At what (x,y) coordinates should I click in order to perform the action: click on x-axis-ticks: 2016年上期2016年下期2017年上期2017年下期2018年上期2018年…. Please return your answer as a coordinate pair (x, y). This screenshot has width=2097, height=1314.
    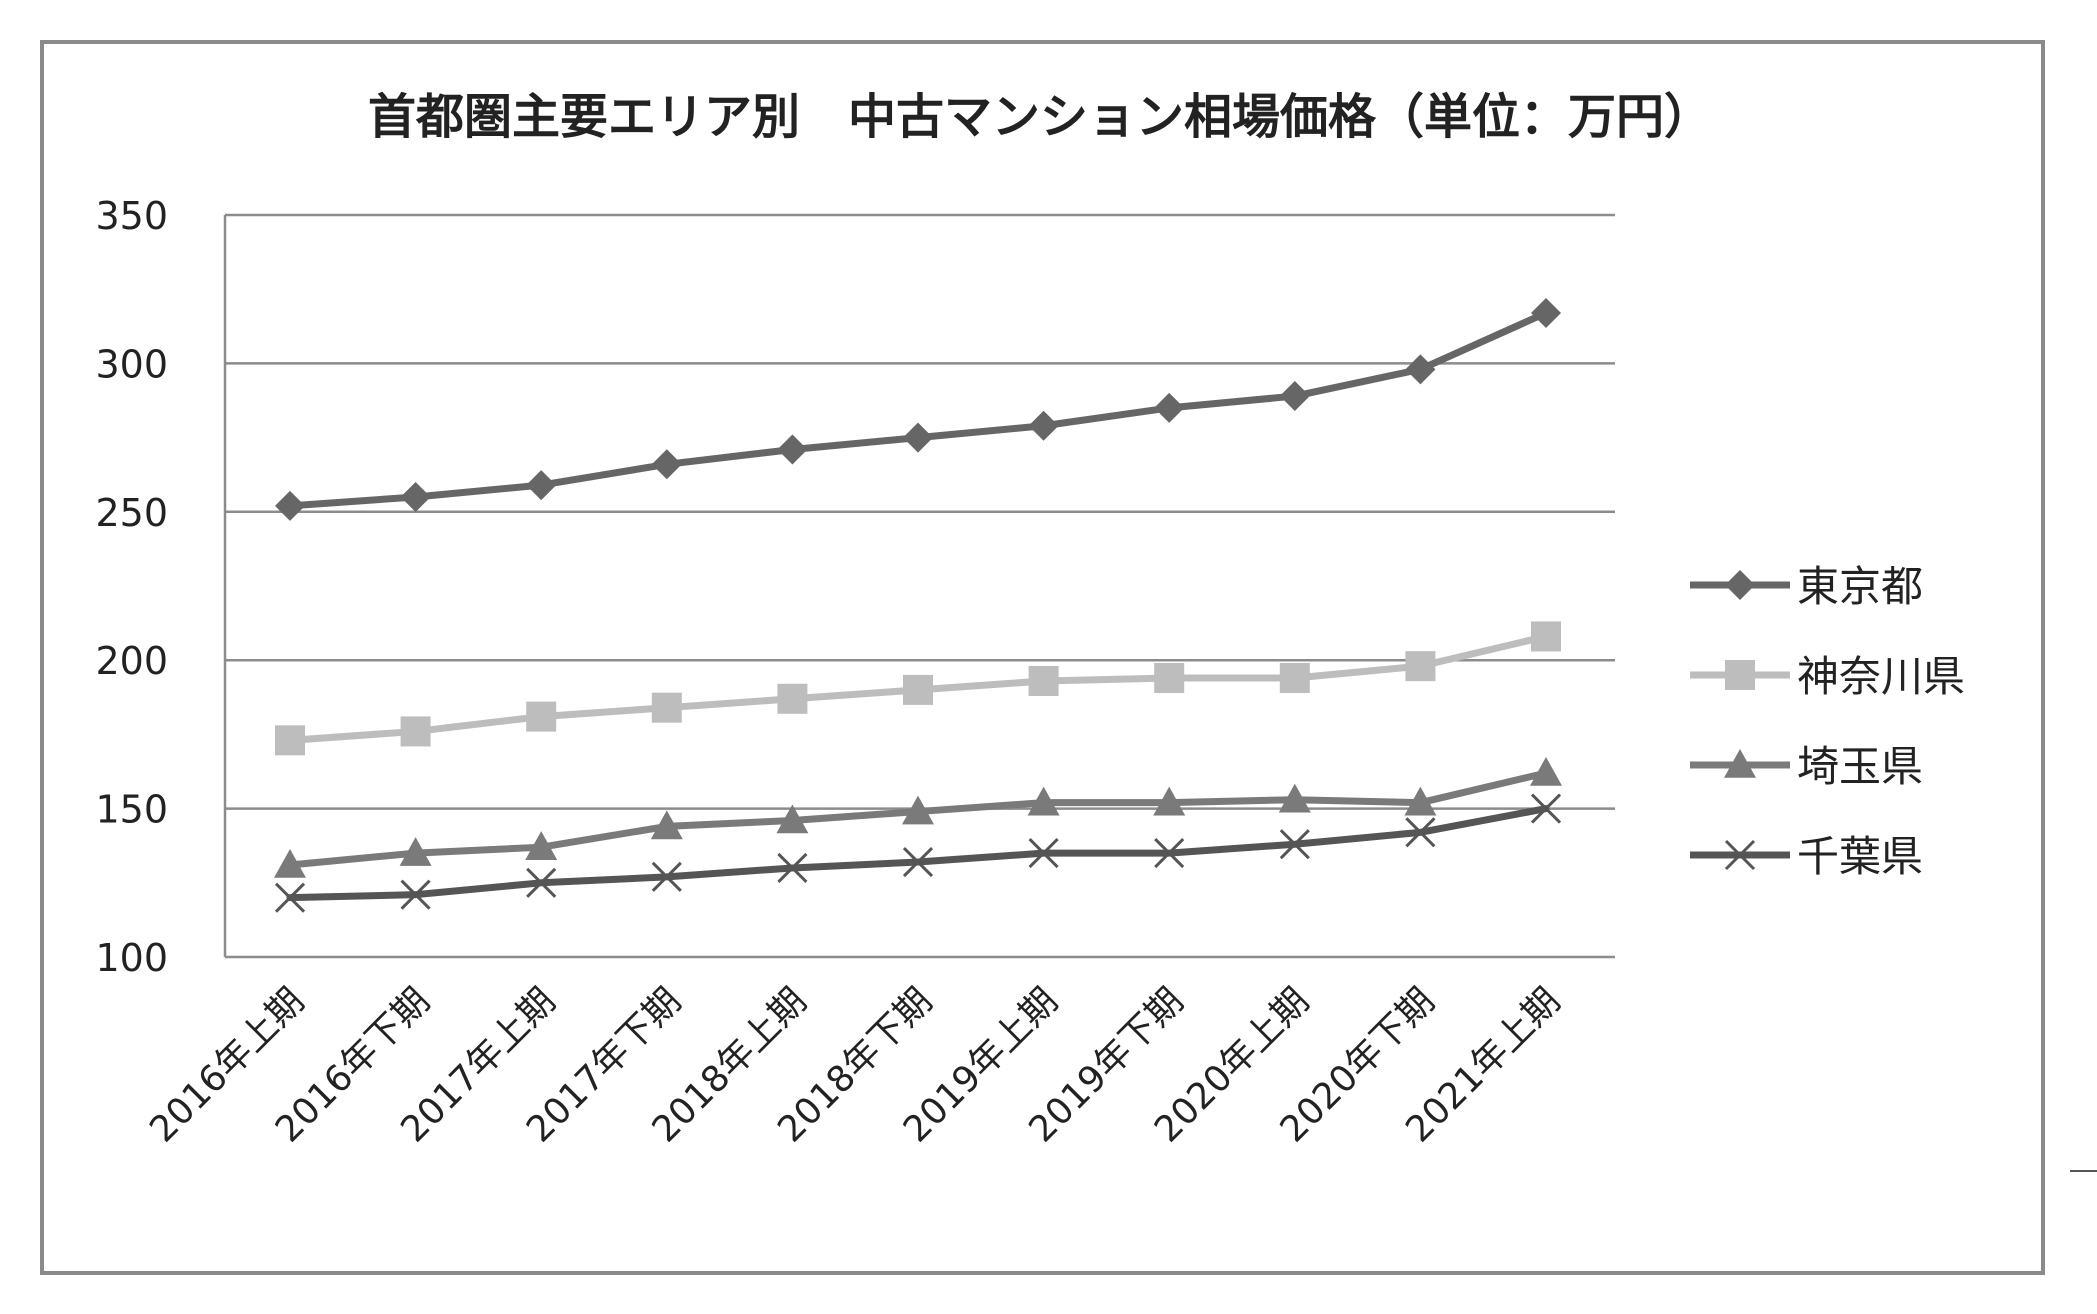
    Looking at the image, I should click on (855, 1065).